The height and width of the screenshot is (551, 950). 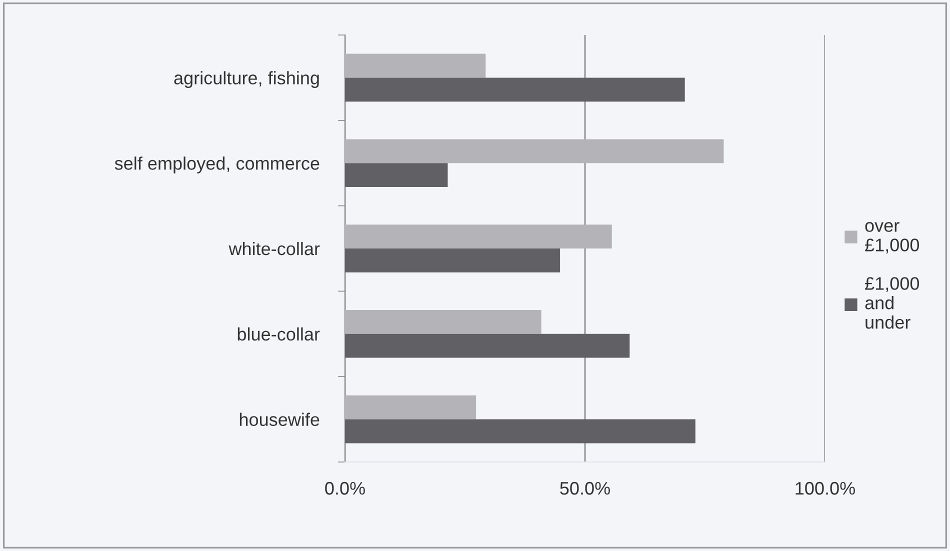 What do you see at coordinates (274, 249) in the screenshot?
I see `y-tick-label: white-collar` at bounding box center [274, 249].